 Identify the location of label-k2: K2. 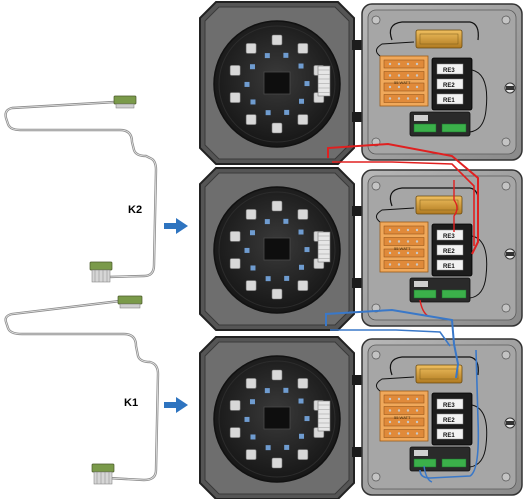
(135, 210).